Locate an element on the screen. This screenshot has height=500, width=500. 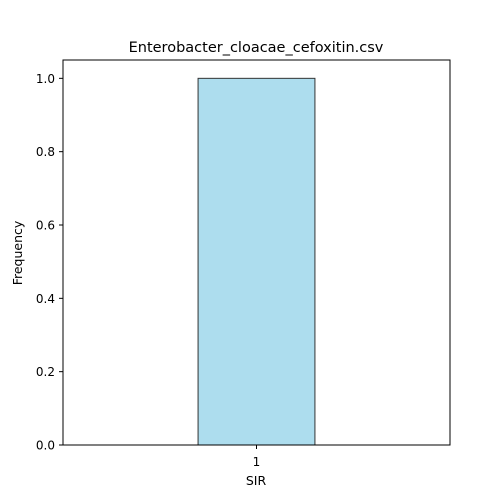
y-tick-label: 0.2 is located at coordinates (45, 372).